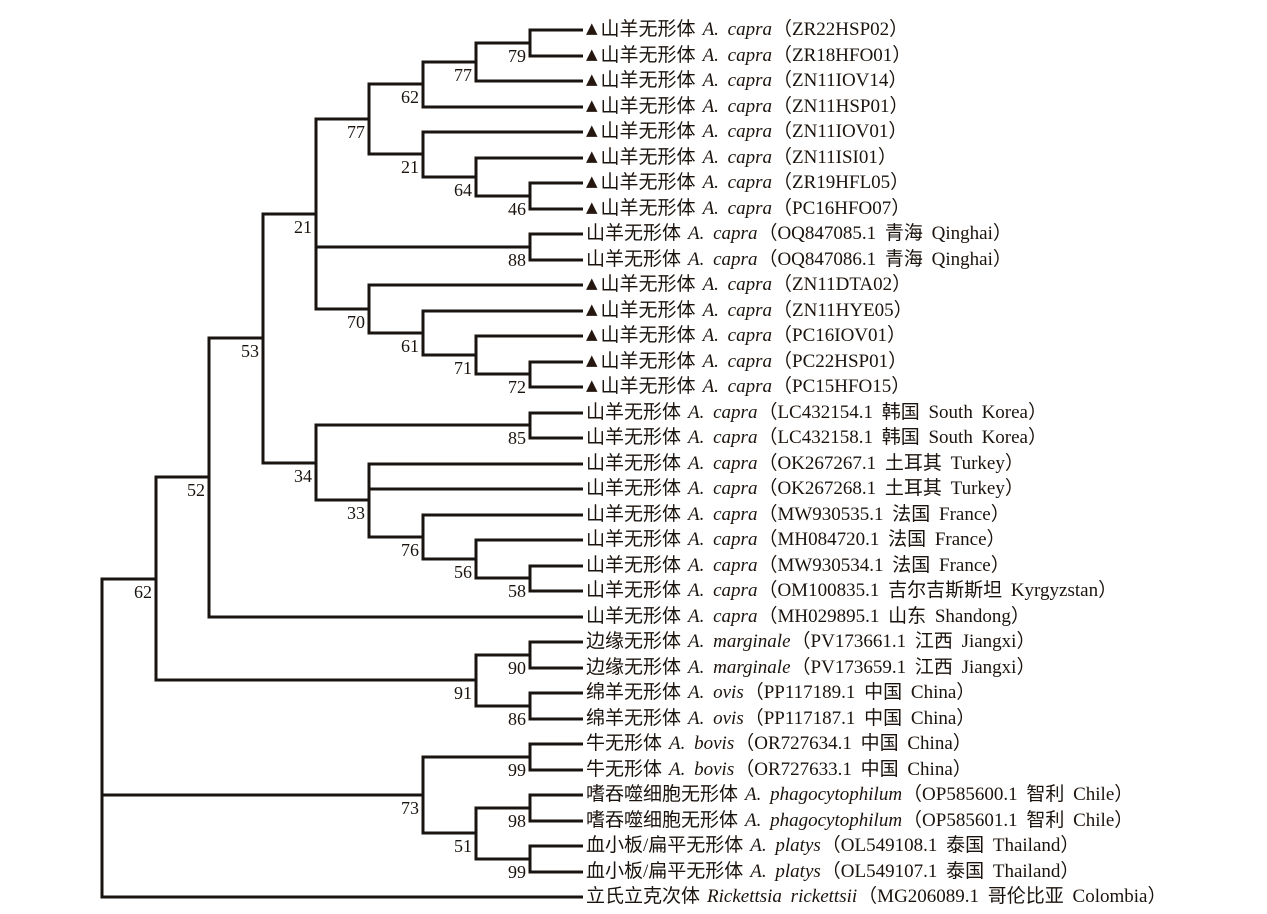  What do you see at coordinates (1018, 820) in the screenshot?
I see `taxon-accession-origin: （OP585601.1 智利 Chile）` at bounding box center [1018, 820].